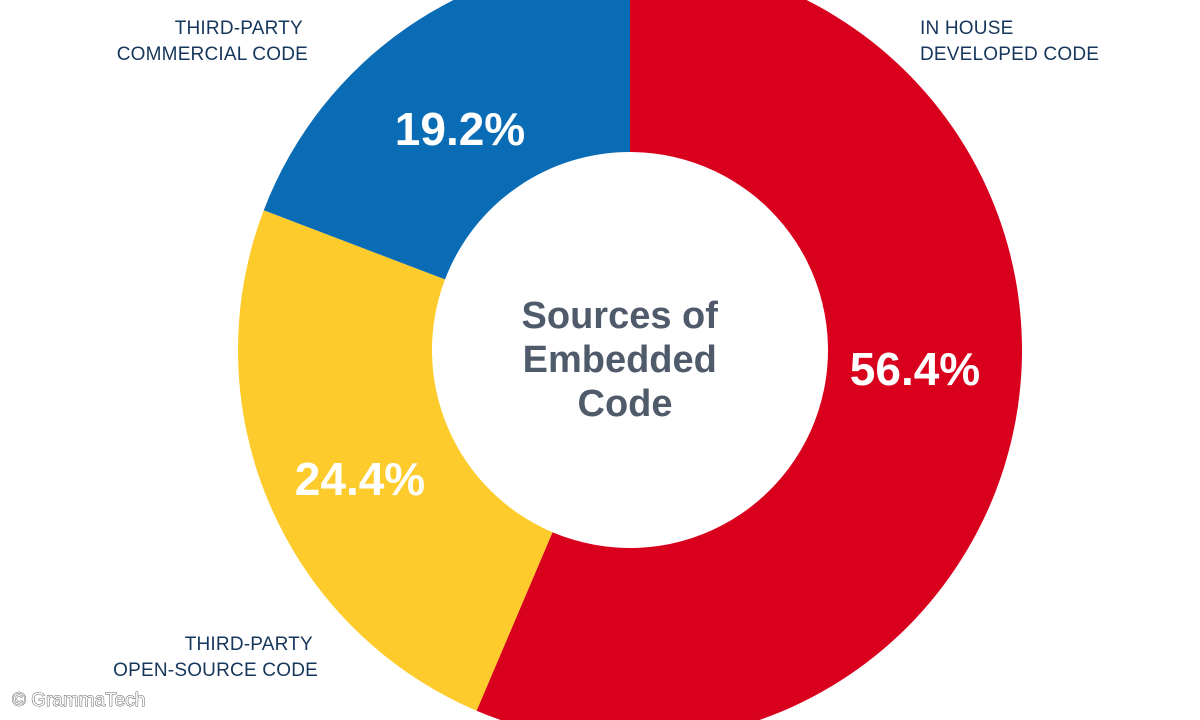  Describe the element at coordinates (215, 657) in the screenshot. I see `slice-label-open-source: THIRD-PARTY OPEN-SOURCE CODE` at that location.